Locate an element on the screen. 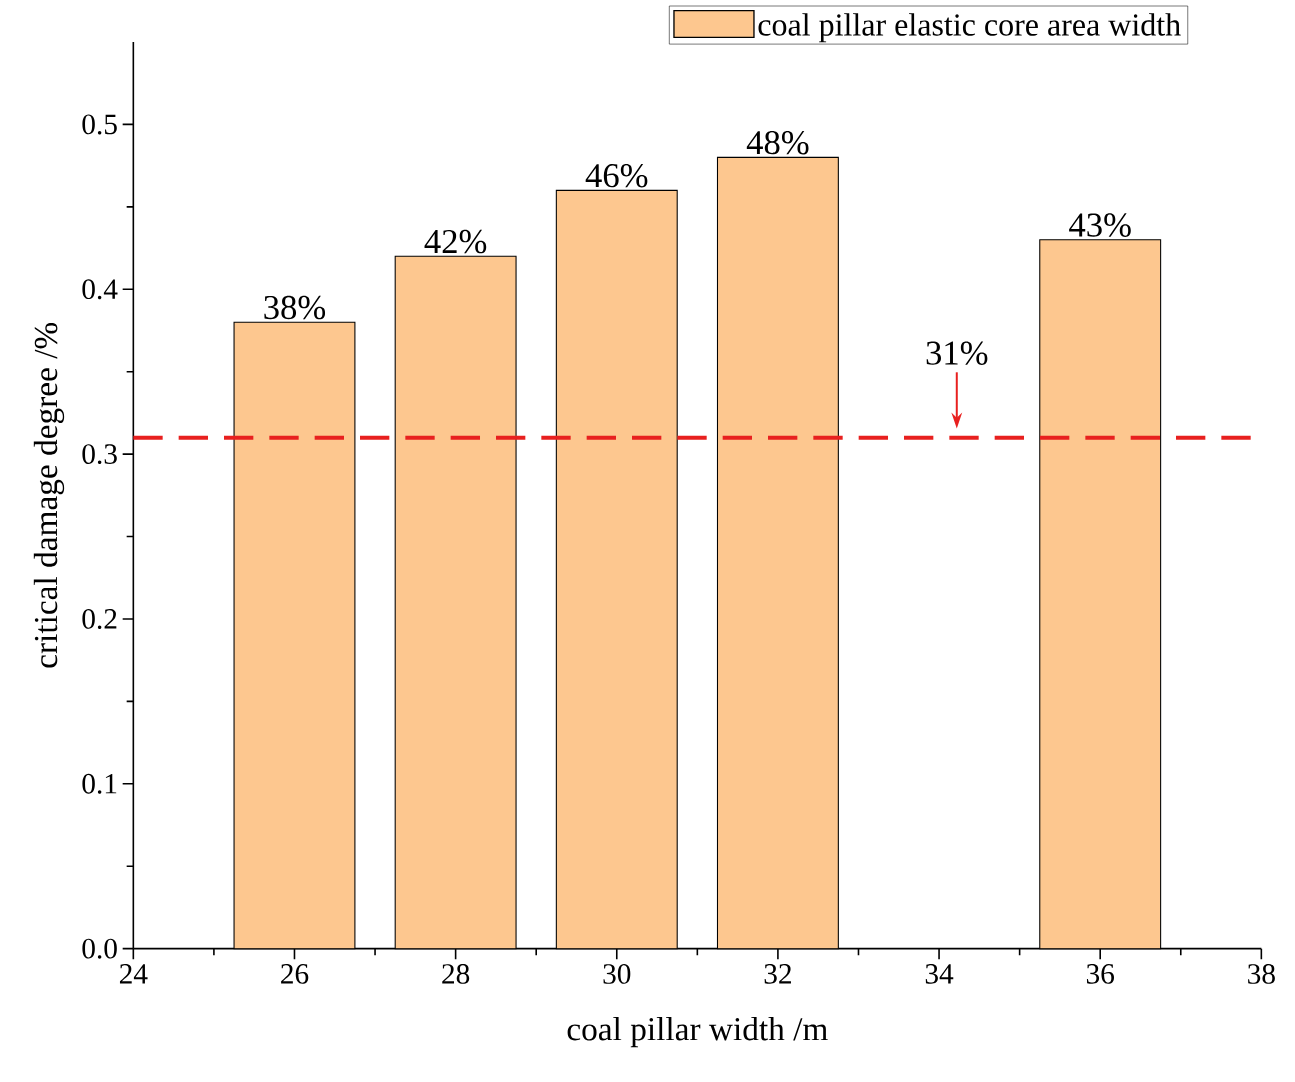 The image size is (1295, 1082). y-tick-label: 0.5 is located at coordinates (99, 124).